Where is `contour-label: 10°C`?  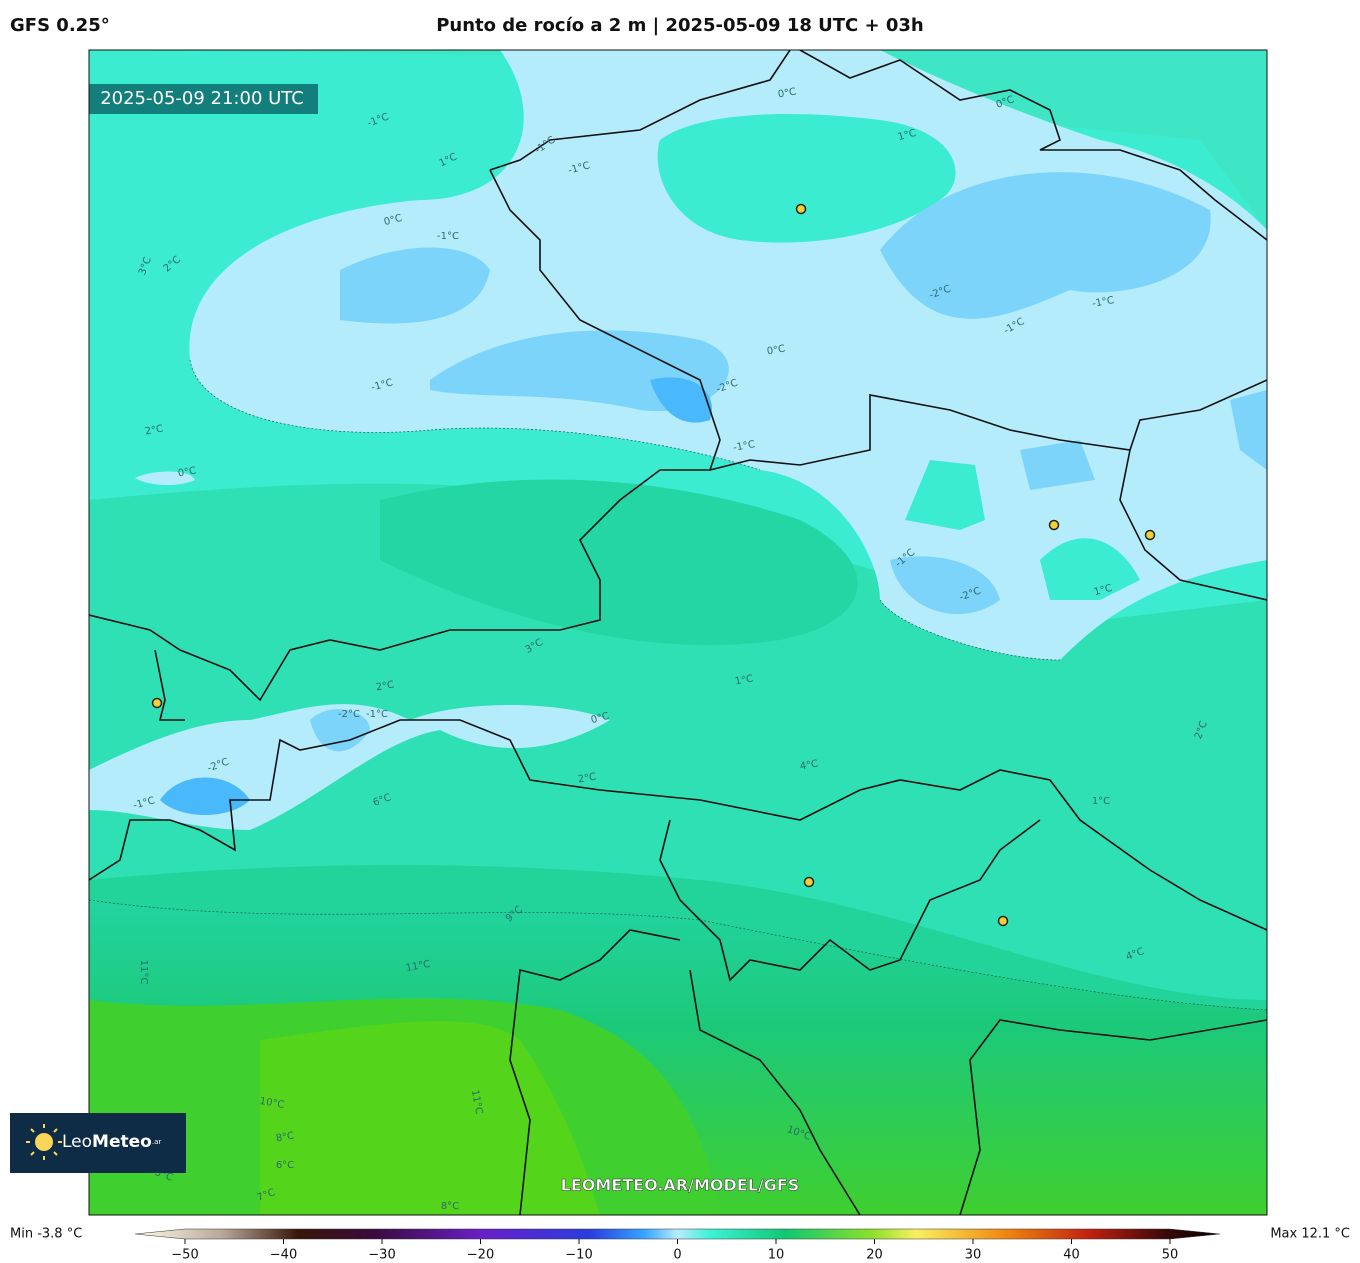
contour-label: 10°C is located at coordinates (272, 1103).